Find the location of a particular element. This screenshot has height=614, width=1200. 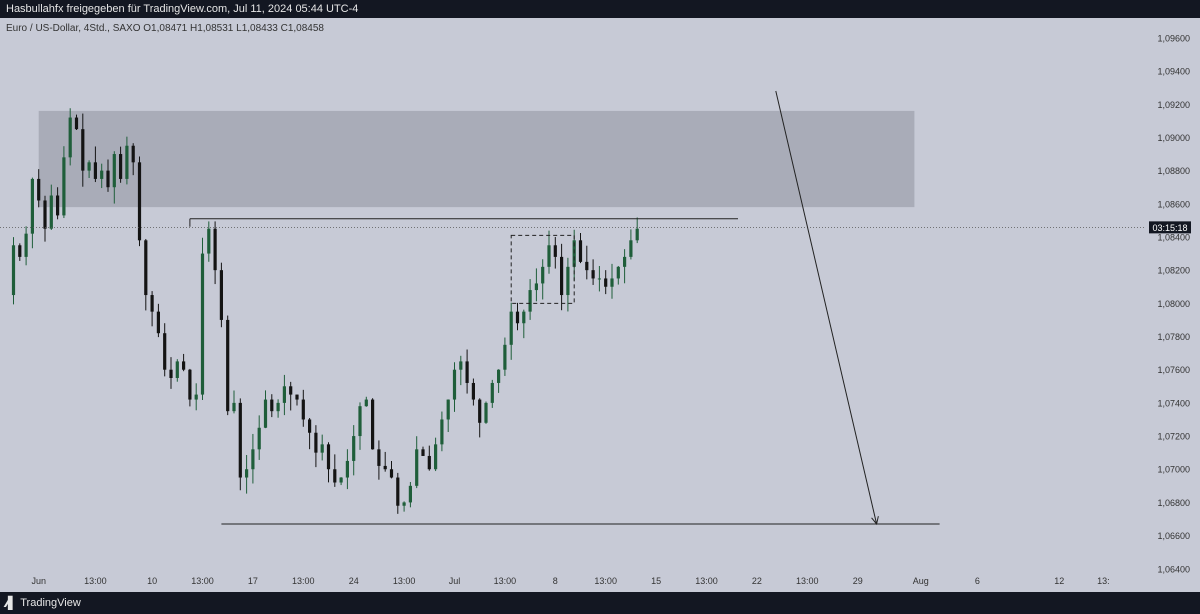

y-tick-label: 1,07400 is located at coordinates (1173, 403).